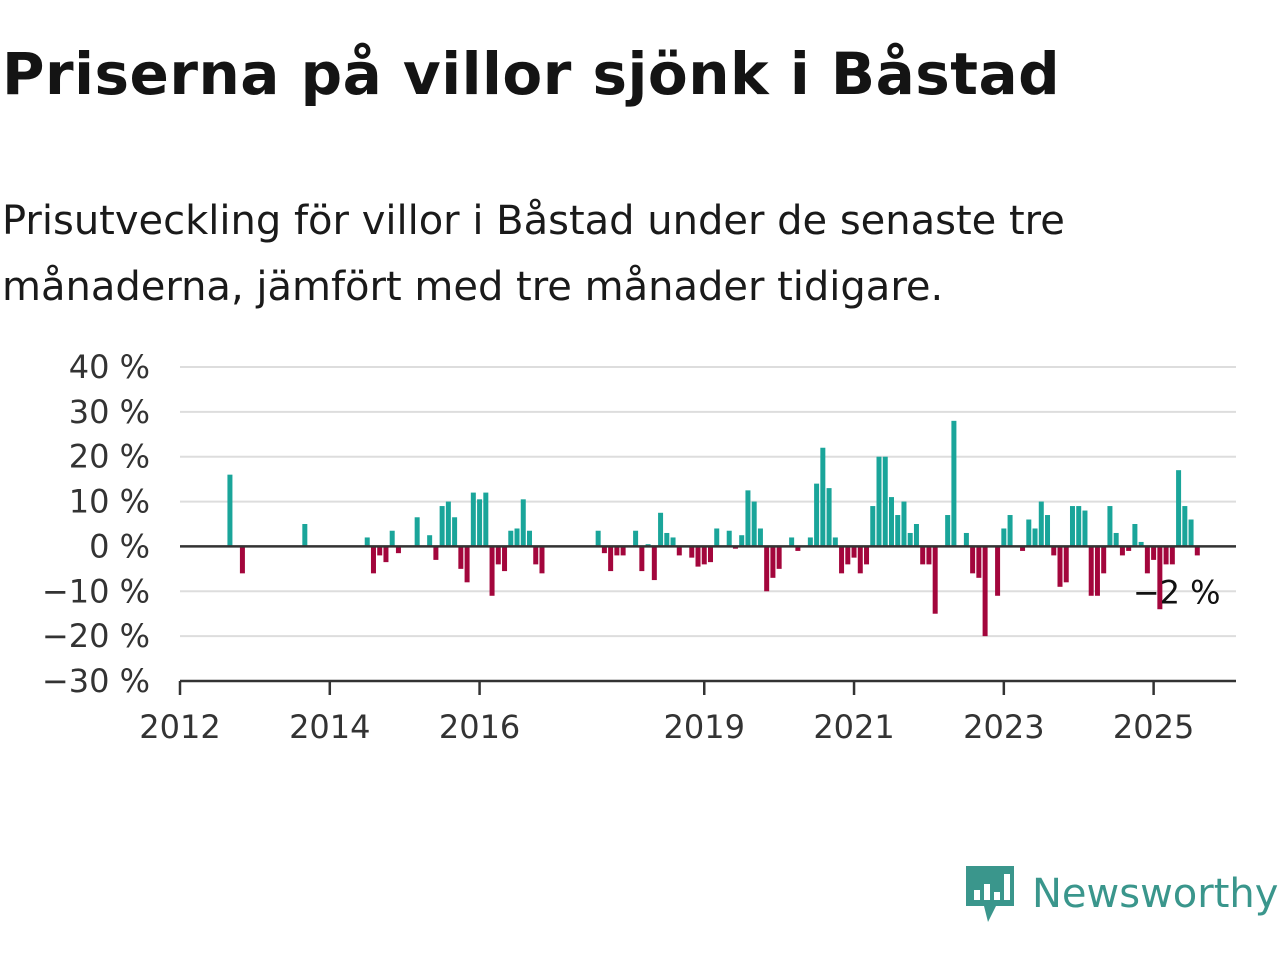 The height and width of the screenshot is (960, 1280). What do you see at coordinates (479, 727) in the screenshot?
I see `x-tick-label: 2016` at bounding box center [479, 727].